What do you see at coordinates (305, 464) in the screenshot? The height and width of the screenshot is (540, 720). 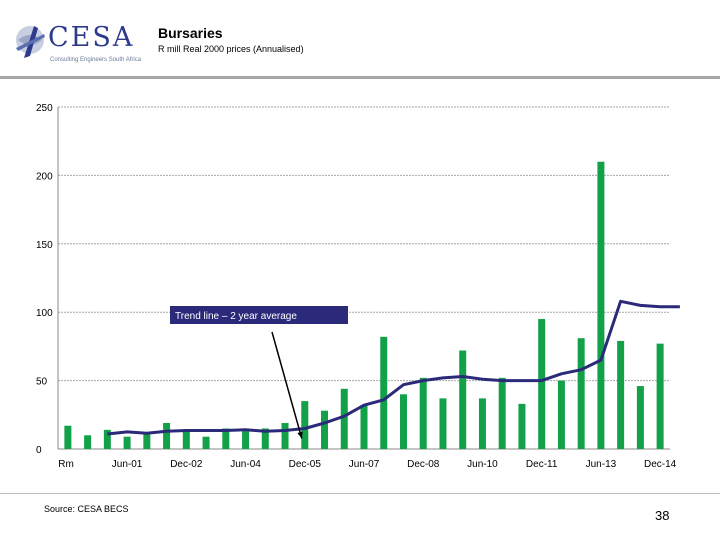 I see `x-tick-label: Dec-05` at bounding box center [305, 464].